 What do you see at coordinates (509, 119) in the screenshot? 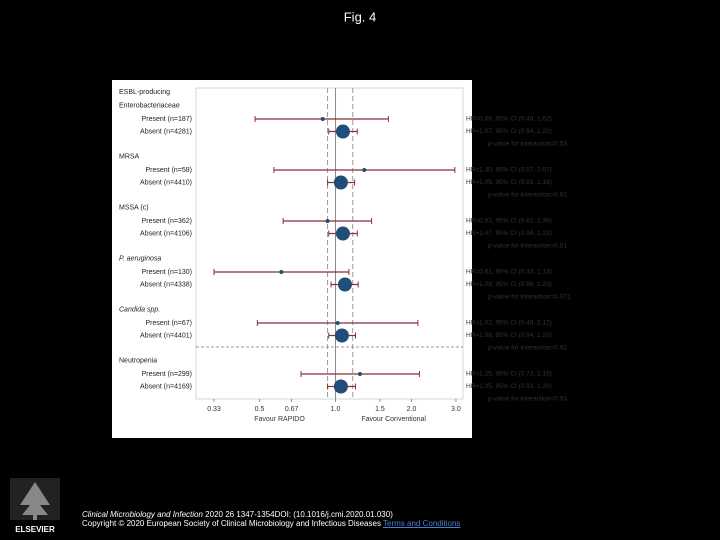
I see `hr-text: HR=0.89, 95% CI (0.48, 1.62)` at bounding box center [509, 119].